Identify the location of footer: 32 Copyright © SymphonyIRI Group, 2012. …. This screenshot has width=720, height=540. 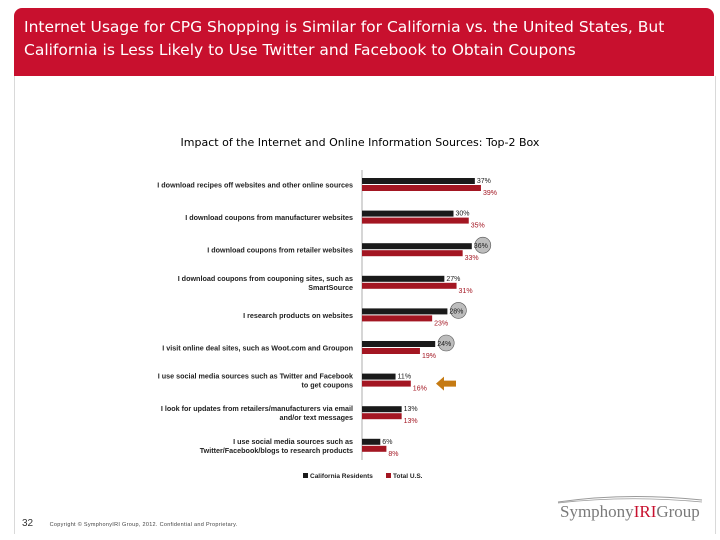
(130, 523).